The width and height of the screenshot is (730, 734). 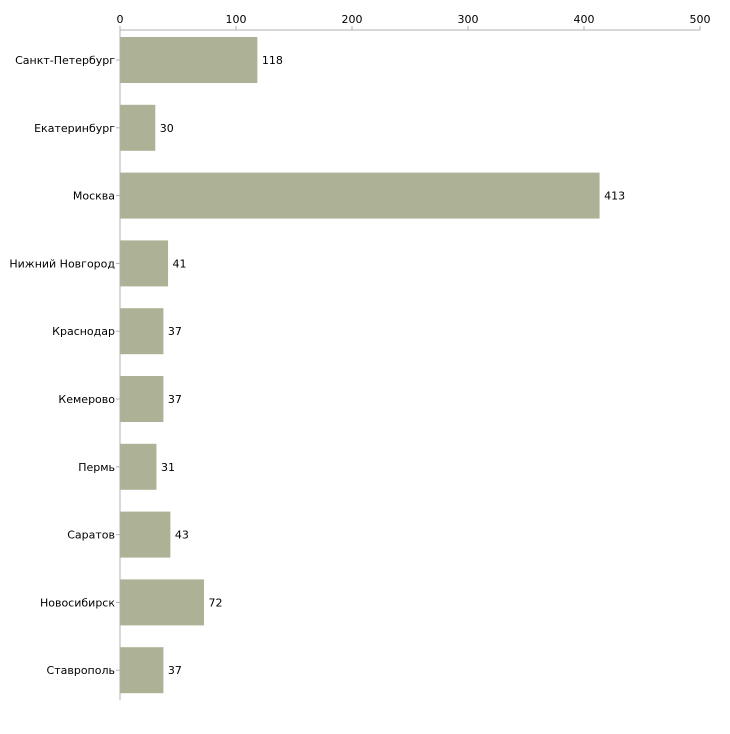 What do you see at coordinates (81, 670) in the screenshot?
I see `y-tick-label: Ставрополь` at bounding box center [81, 670].